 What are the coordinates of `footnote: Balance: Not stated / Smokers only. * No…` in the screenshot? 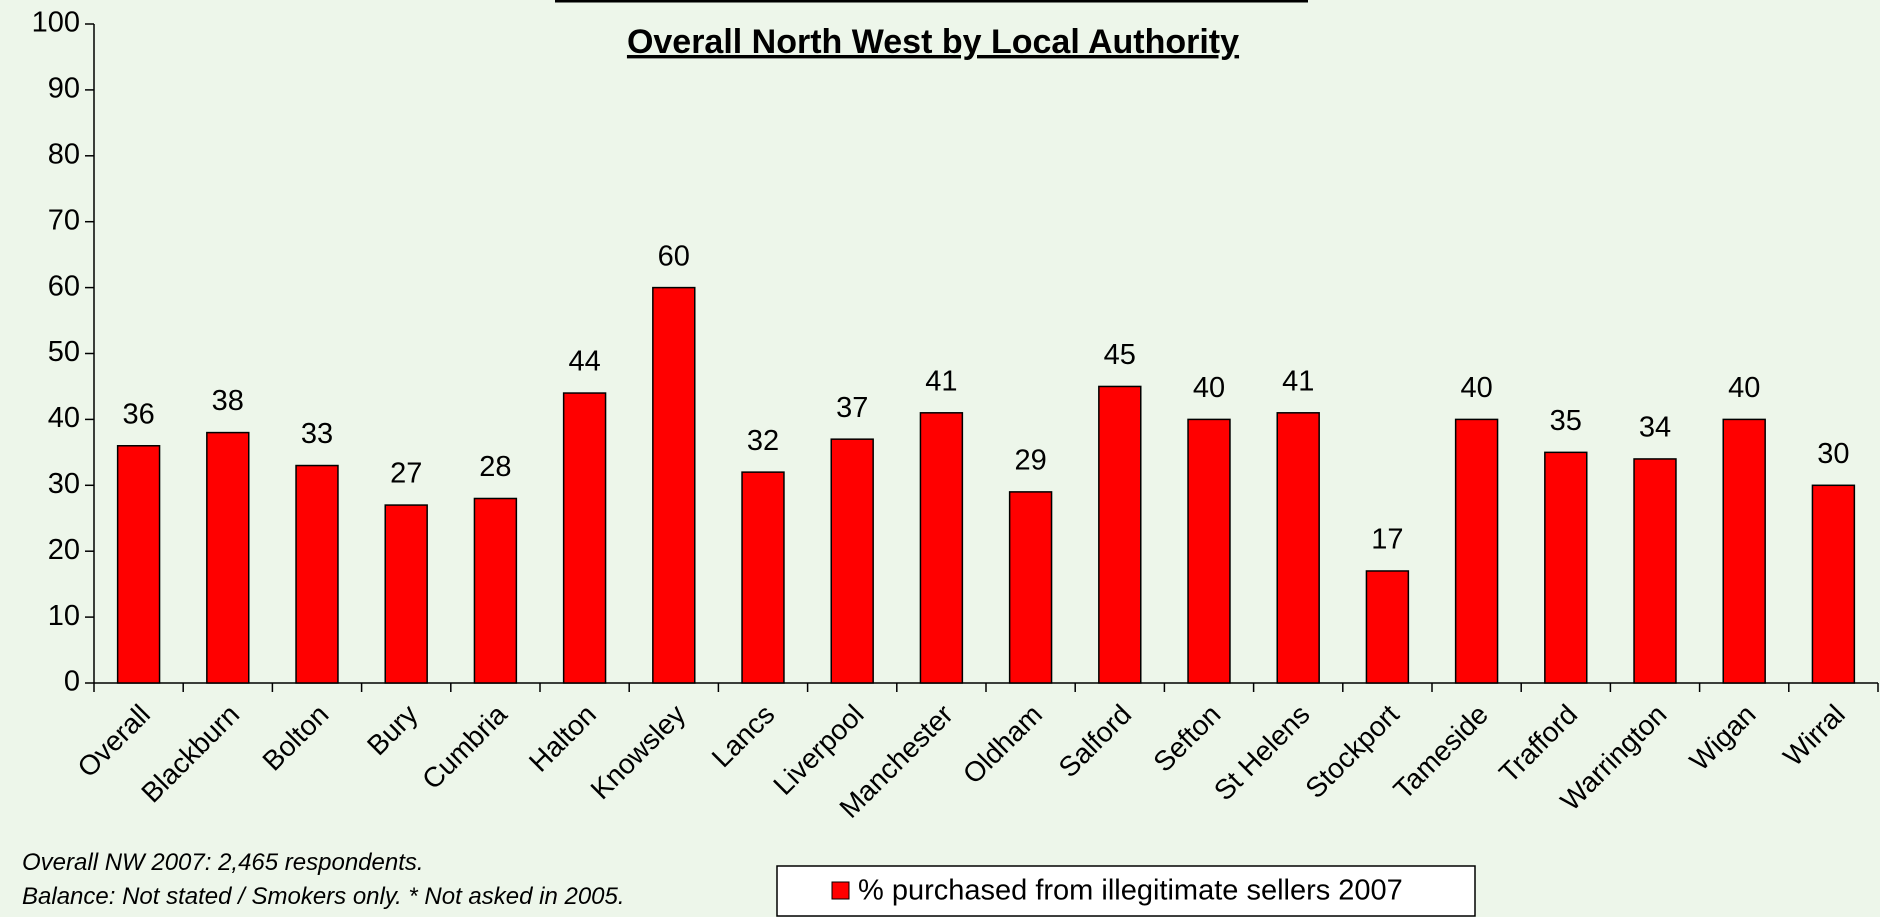 It's located at (323, 896).